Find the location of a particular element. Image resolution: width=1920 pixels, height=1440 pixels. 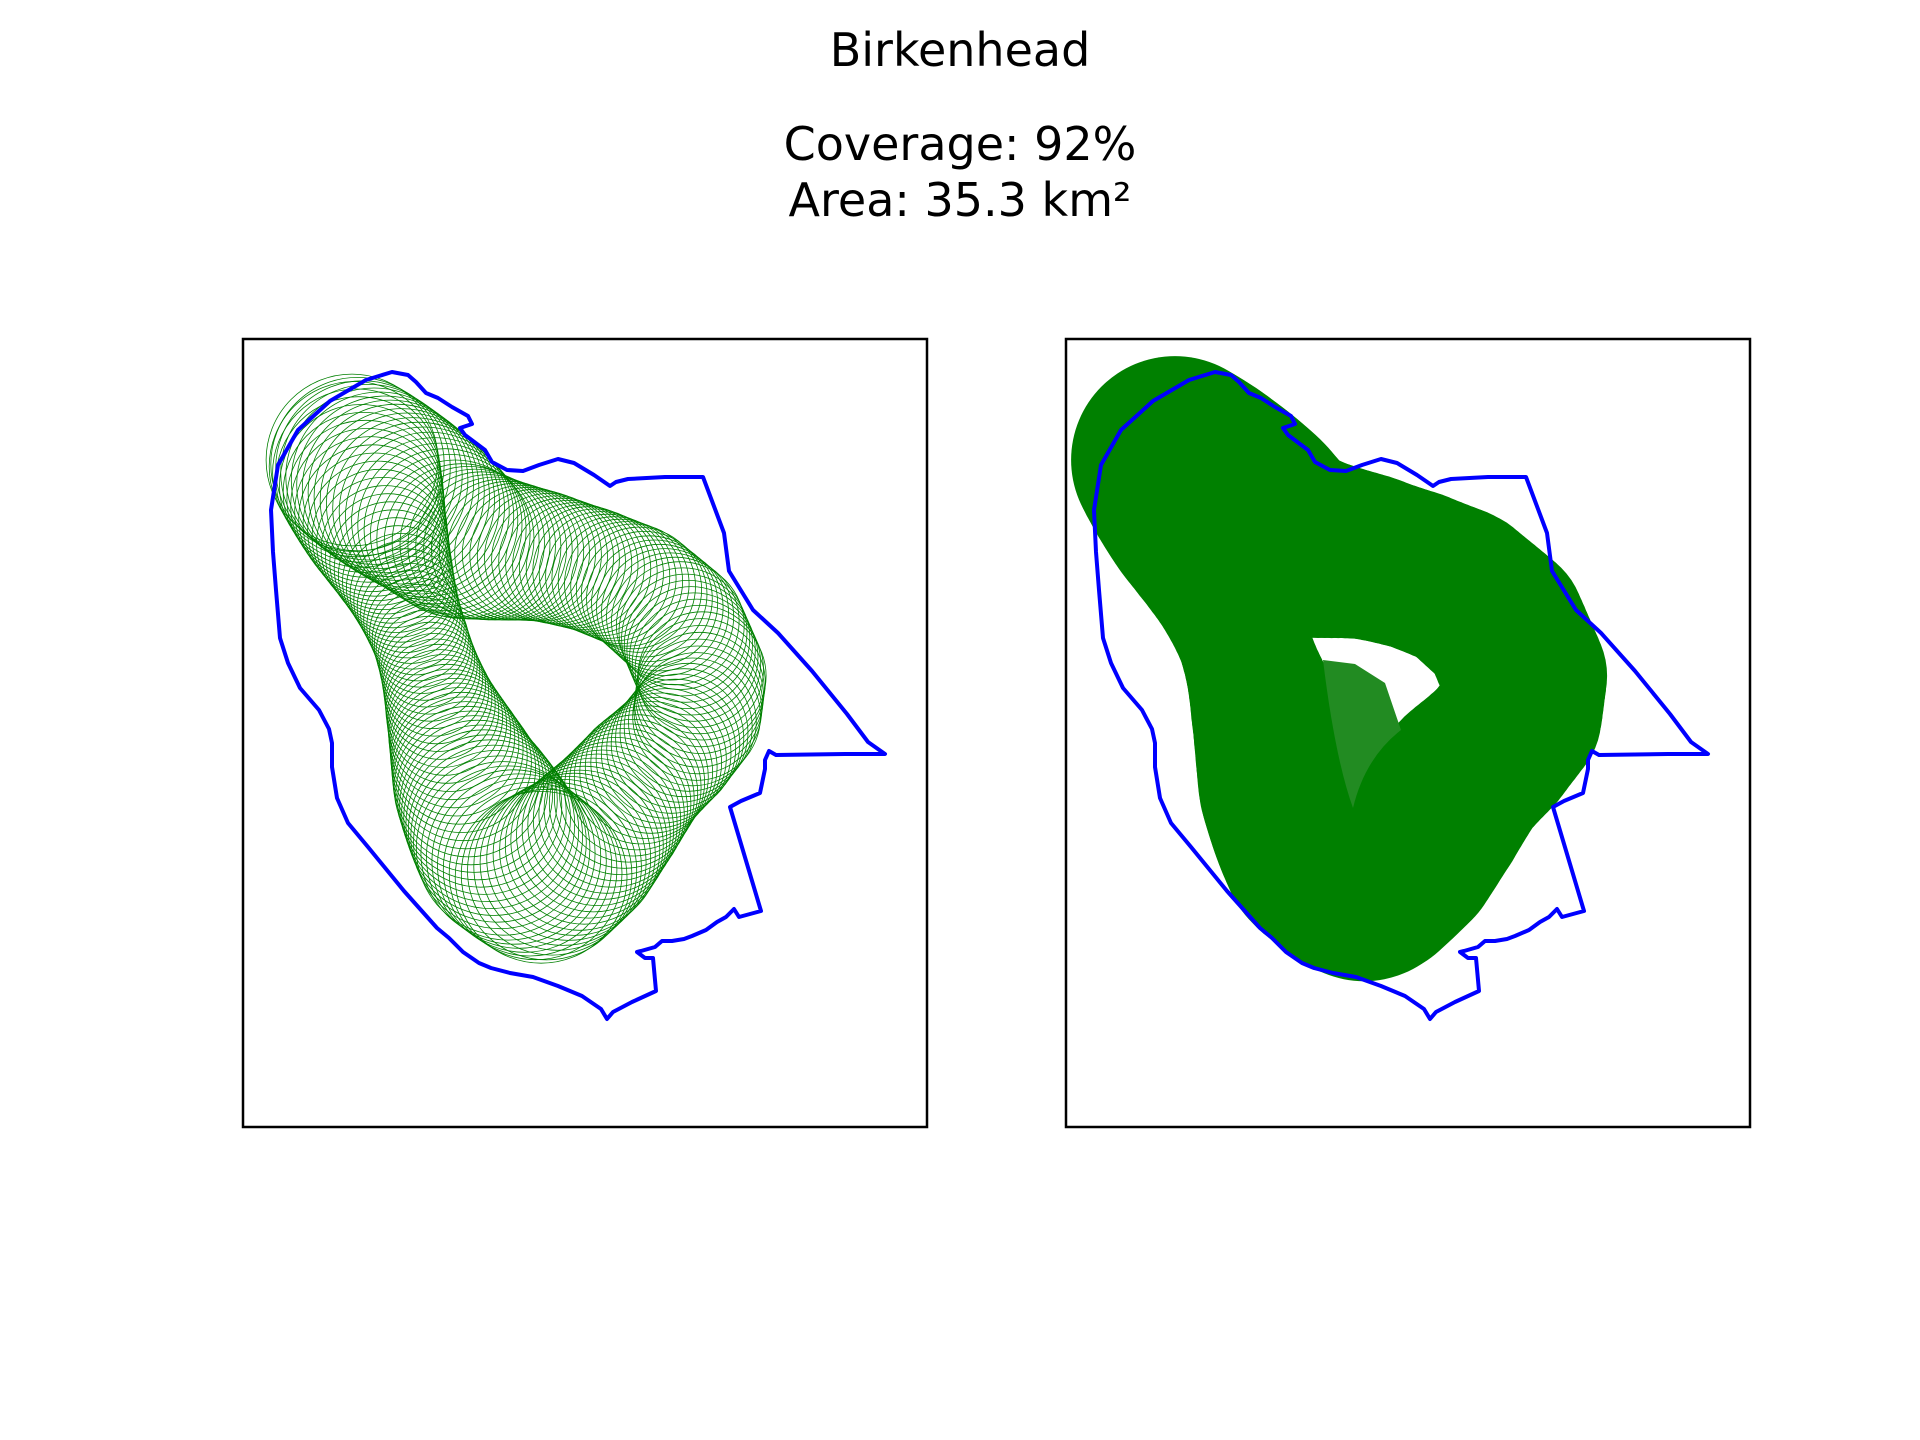

area-text: Area: 35.3 km² is located at coordinates (960, 200).